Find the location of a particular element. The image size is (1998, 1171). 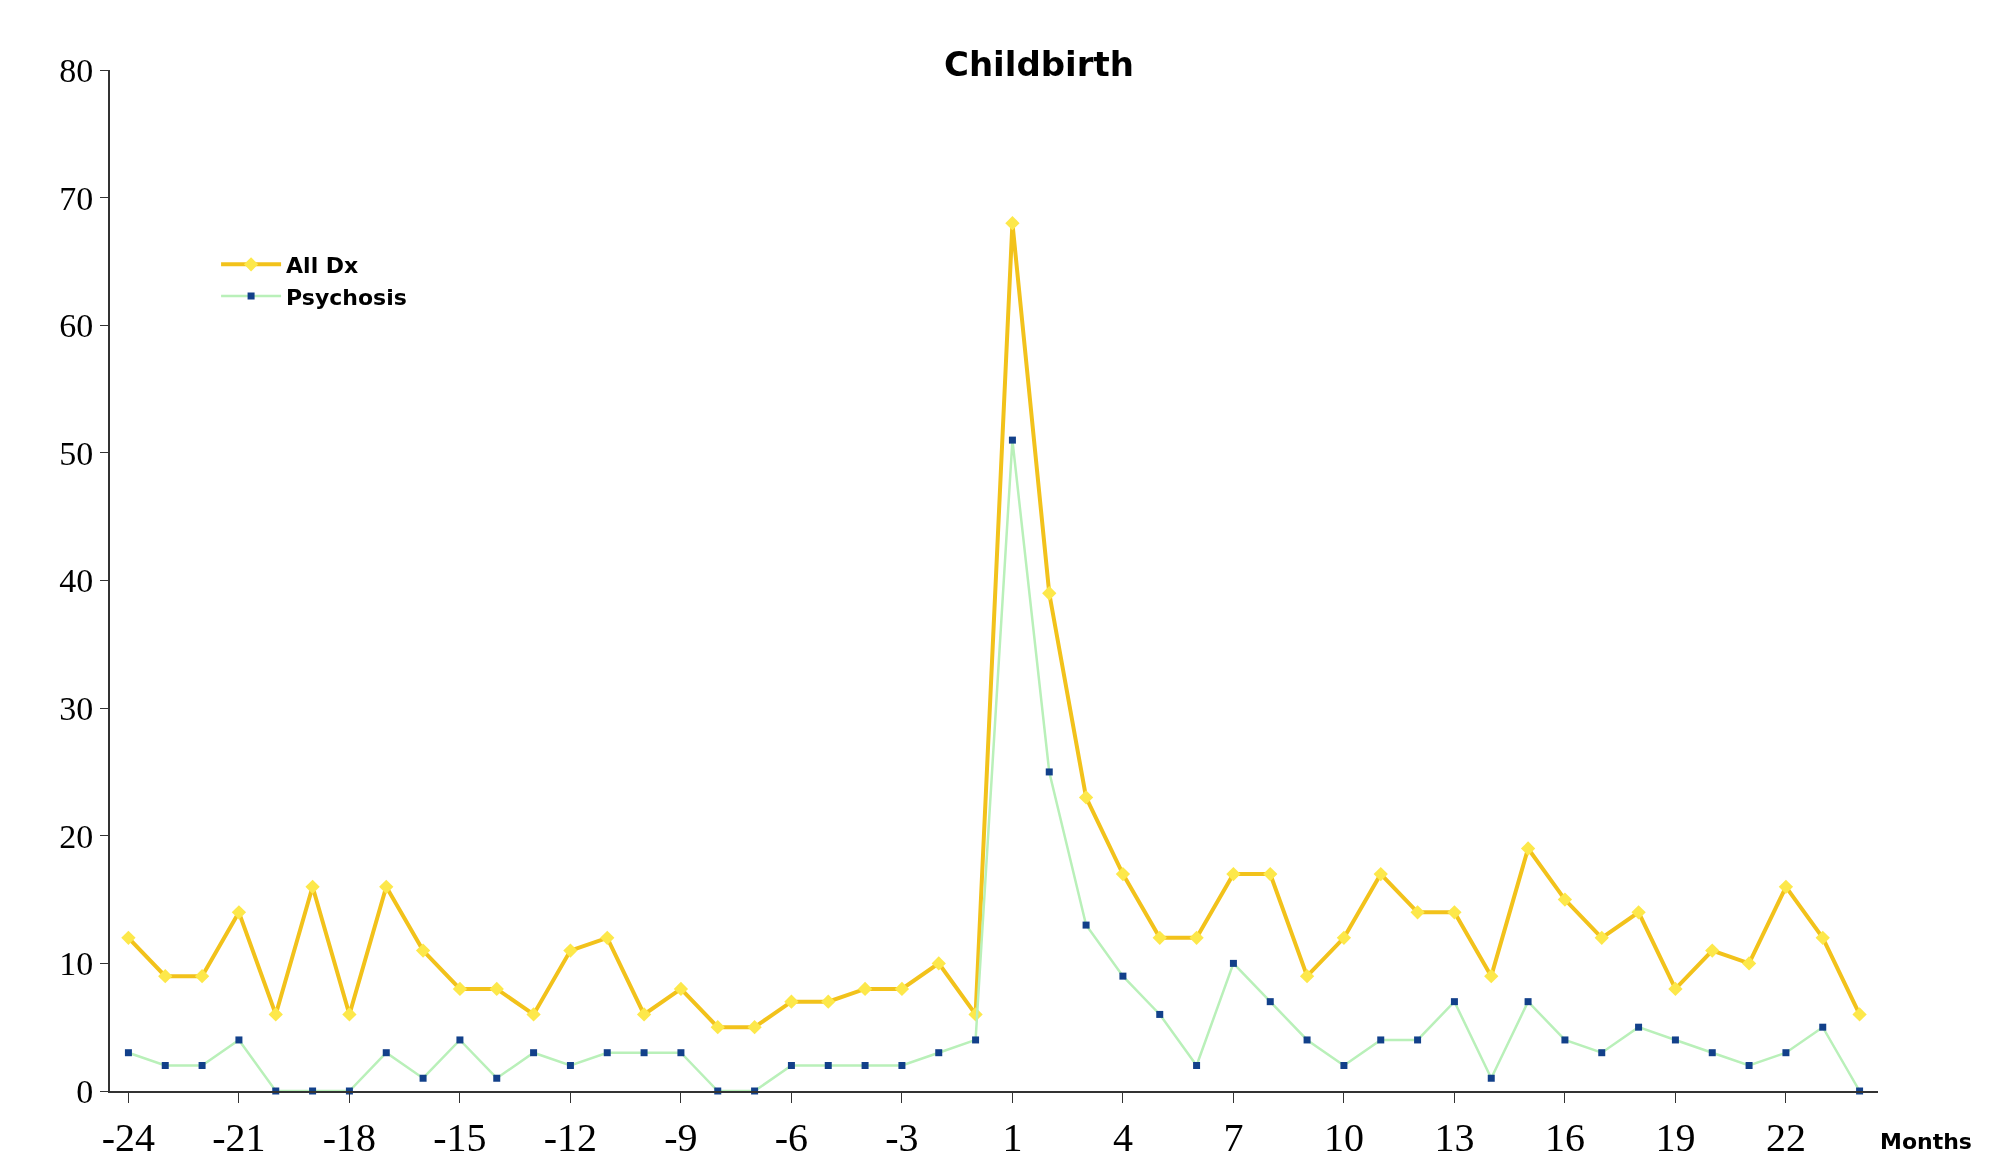

x-tick-label: -9 is located at coordinates (681, 1137).